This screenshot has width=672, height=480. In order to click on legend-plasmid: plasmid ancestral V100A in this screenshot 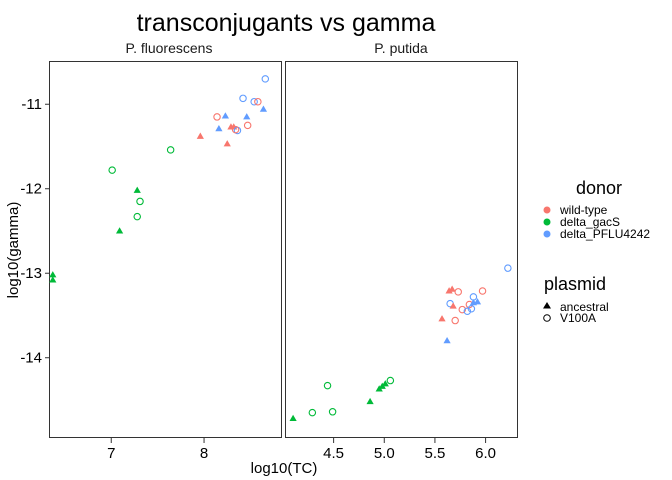, I will do `click(576, 299)`.